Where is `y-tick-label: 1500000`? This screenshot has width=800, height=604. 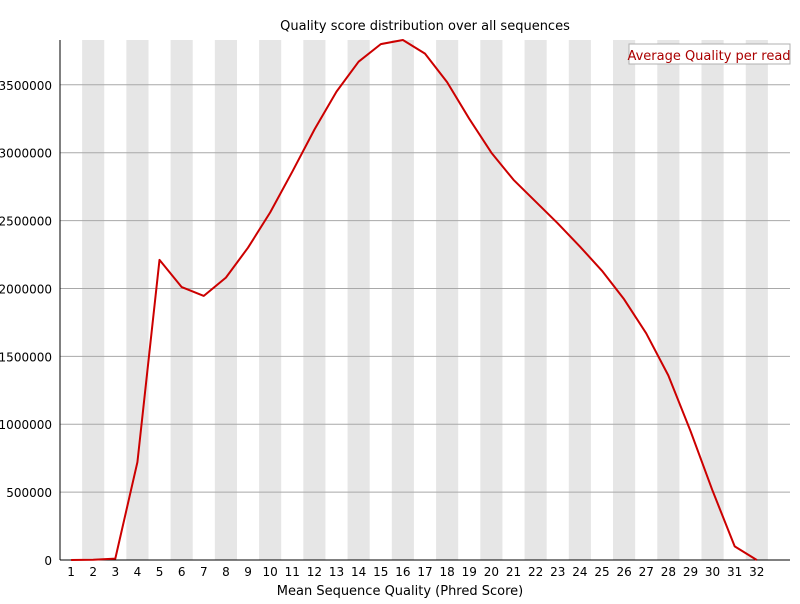 y-tick-label: 1500000 is located at coordinates (26, 357).